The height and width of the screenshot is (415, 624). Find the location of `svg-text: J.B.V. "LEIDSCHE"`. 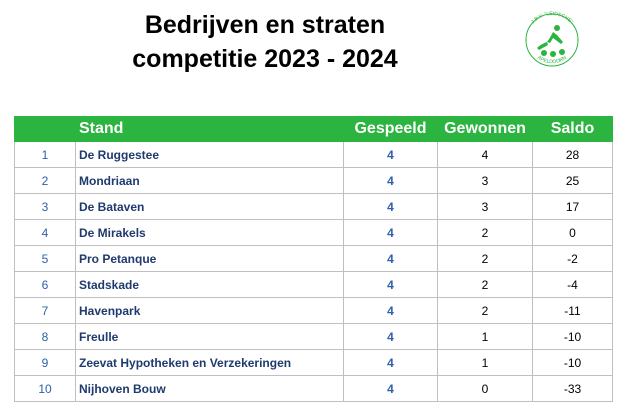

svg-text: J.B.V. "LEIDSCHE" is located at coordinates (552, 18).